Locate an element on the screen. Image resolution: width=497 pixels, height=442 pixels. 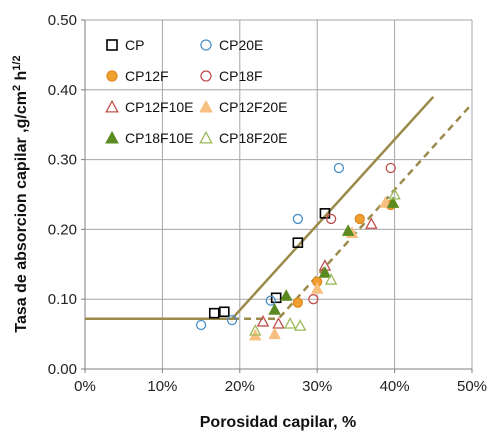
x-tick-label: 0% is located at coordinates (85, 386).